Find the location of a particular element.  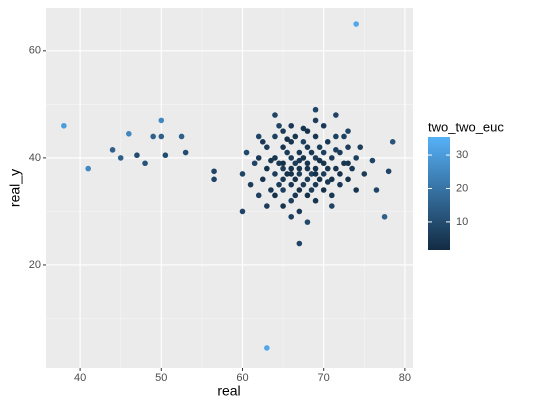

x-tick-label: 70 is located at coordinates (324, 378).